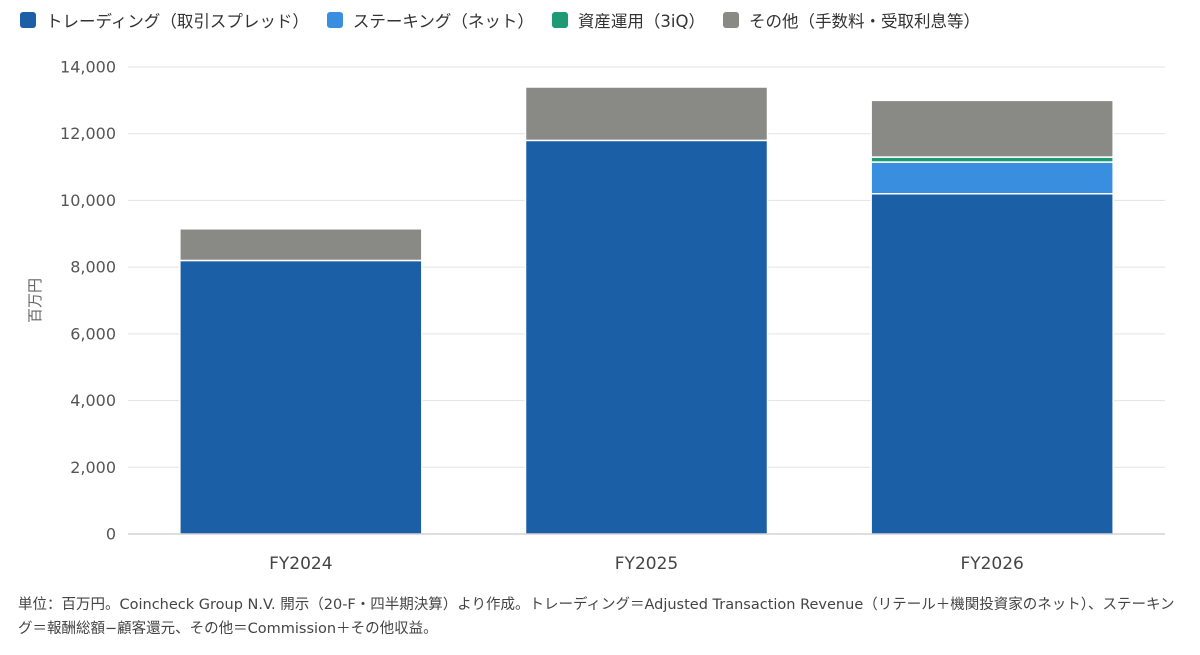 This screenshot has height=655, width=1200. Describe the element at coordinates (93, 400) in the screenshot. I see `y-tick-label: 4,000` at that location.